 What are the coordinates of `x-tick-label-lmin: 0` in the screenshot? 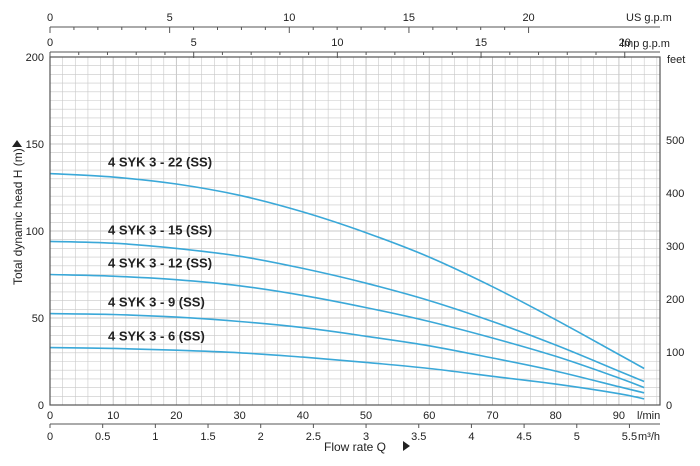 It's located at (50, 416).